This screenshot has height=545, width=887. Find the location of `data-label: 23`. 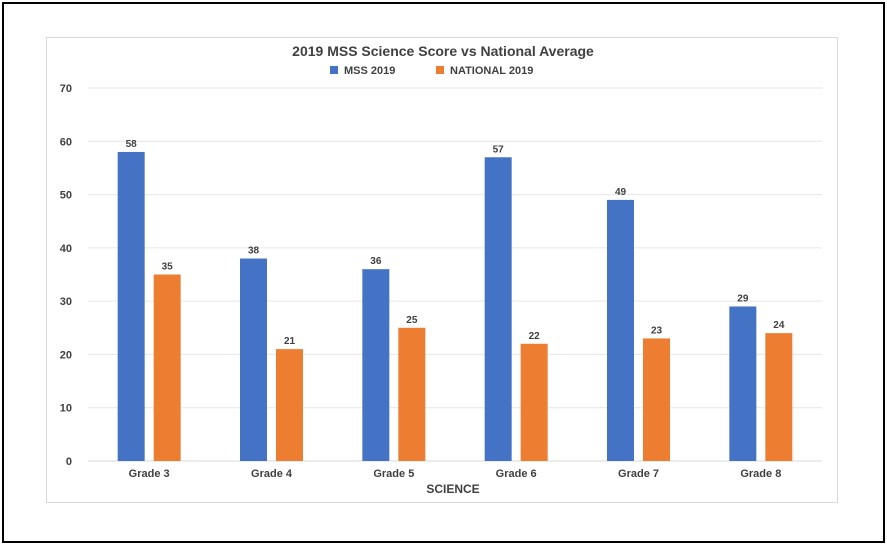

data-label: 23 is located at coordinates (657, 330).